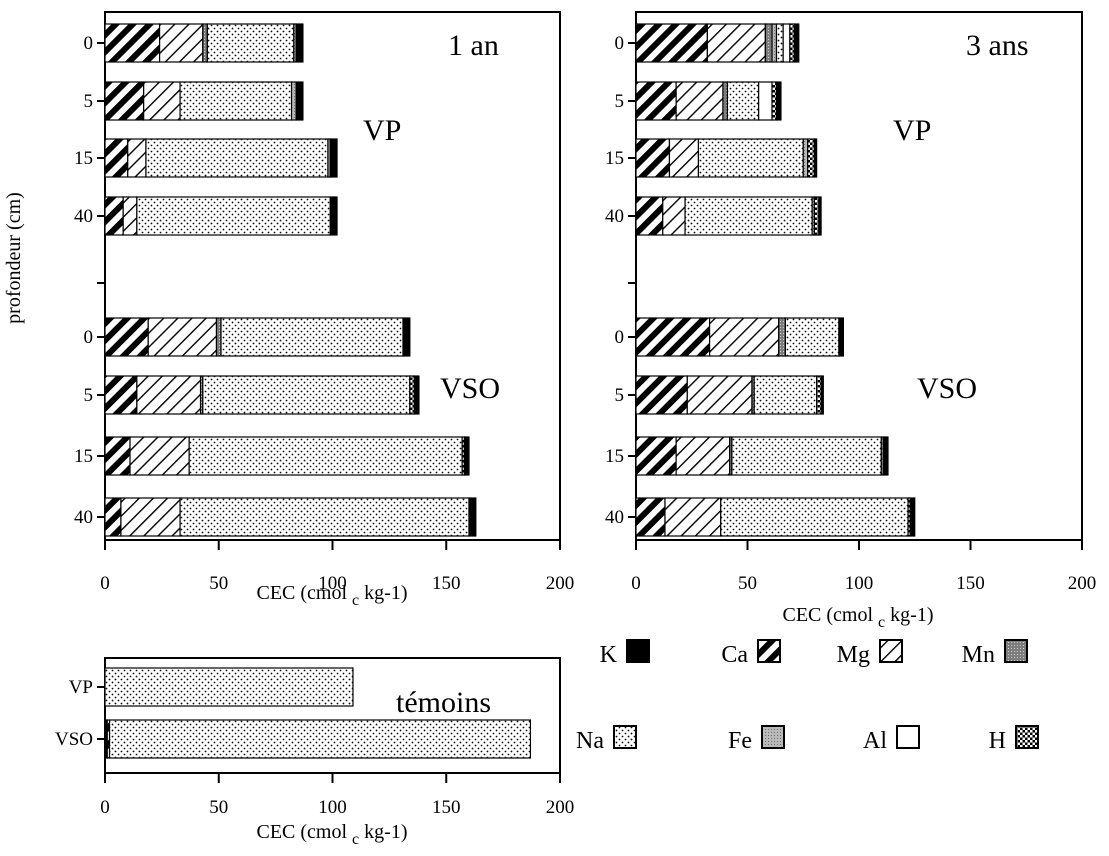  I want to click on y-axis-title: profondeur (cm), so click(14, 258).